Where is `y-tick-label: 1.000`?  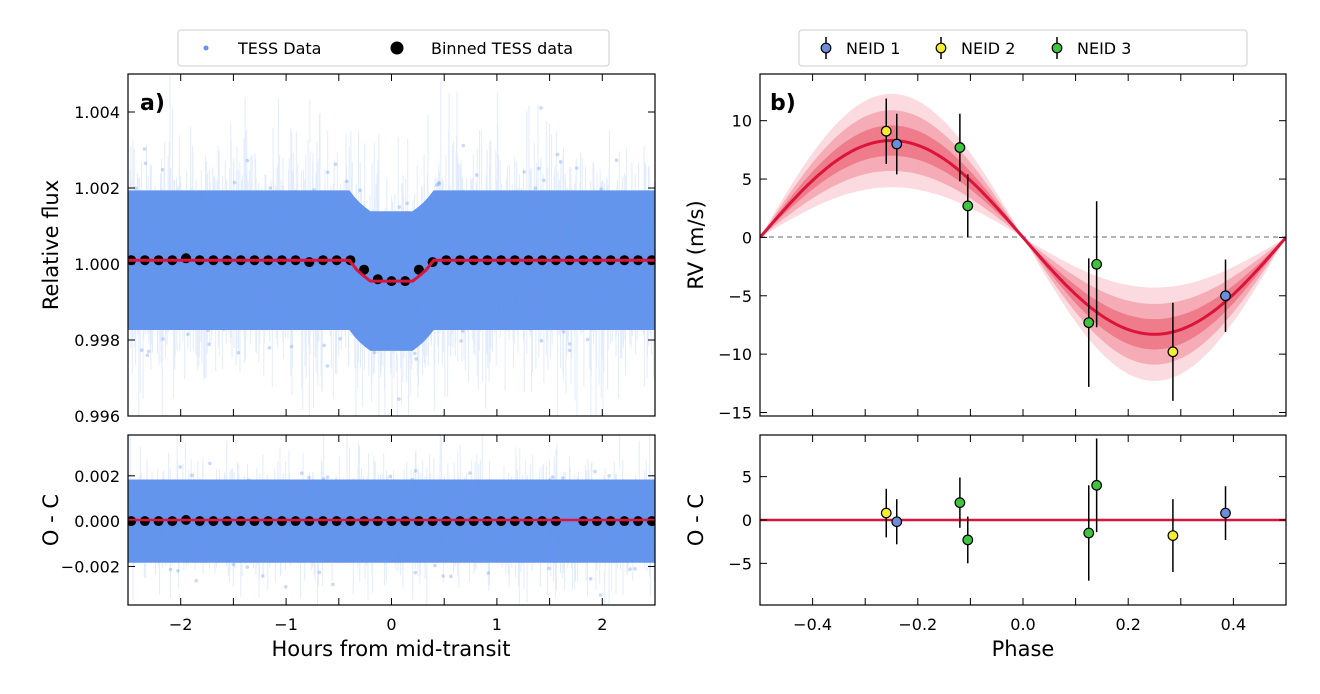 y-tick-label: 1.000 is located at coordinates (97, 264).